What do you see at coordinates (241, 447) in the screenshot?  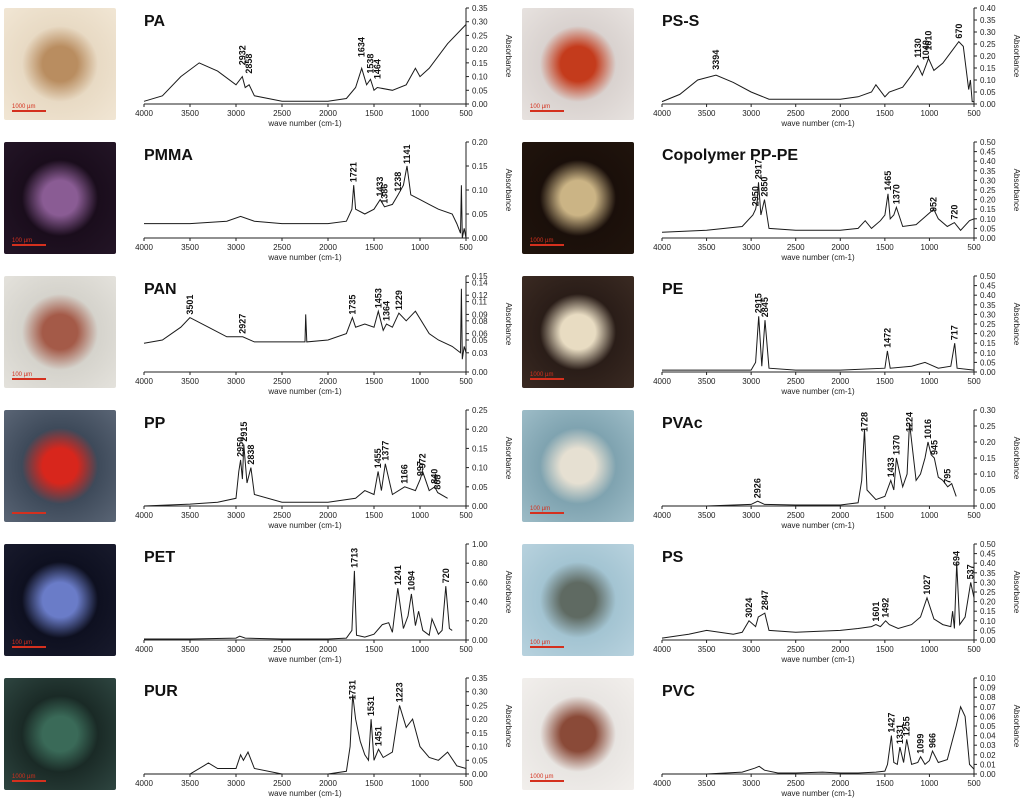 I see `peak-label: 2950` at bounding box center [241, 447].